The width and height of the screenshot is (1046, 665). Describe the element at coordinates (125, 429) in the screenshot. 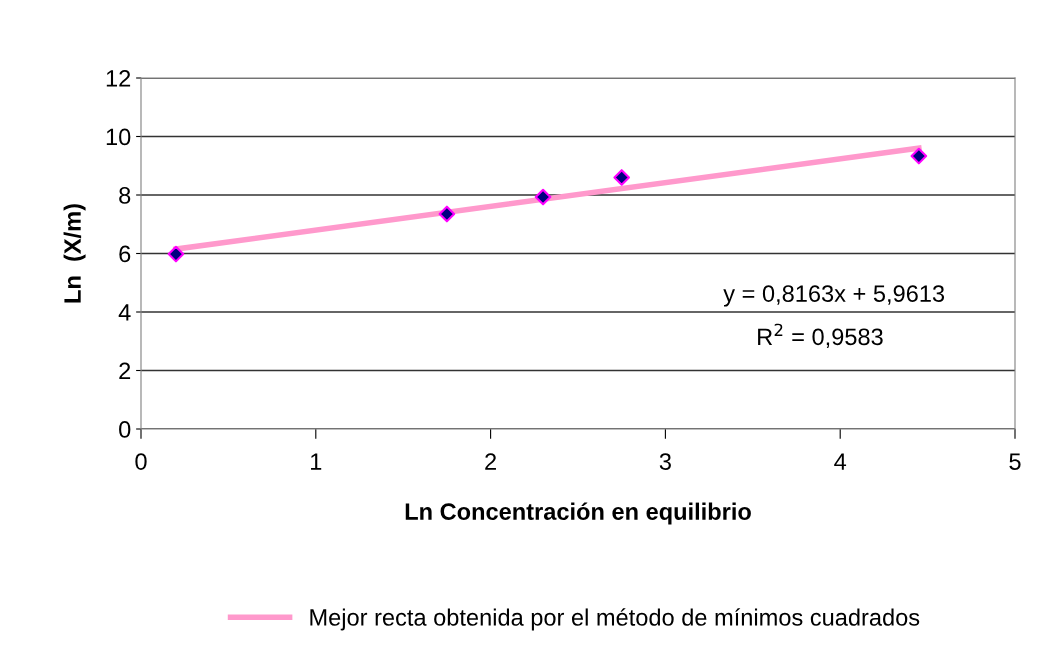

I see `y-tick-label: 0` at that location.